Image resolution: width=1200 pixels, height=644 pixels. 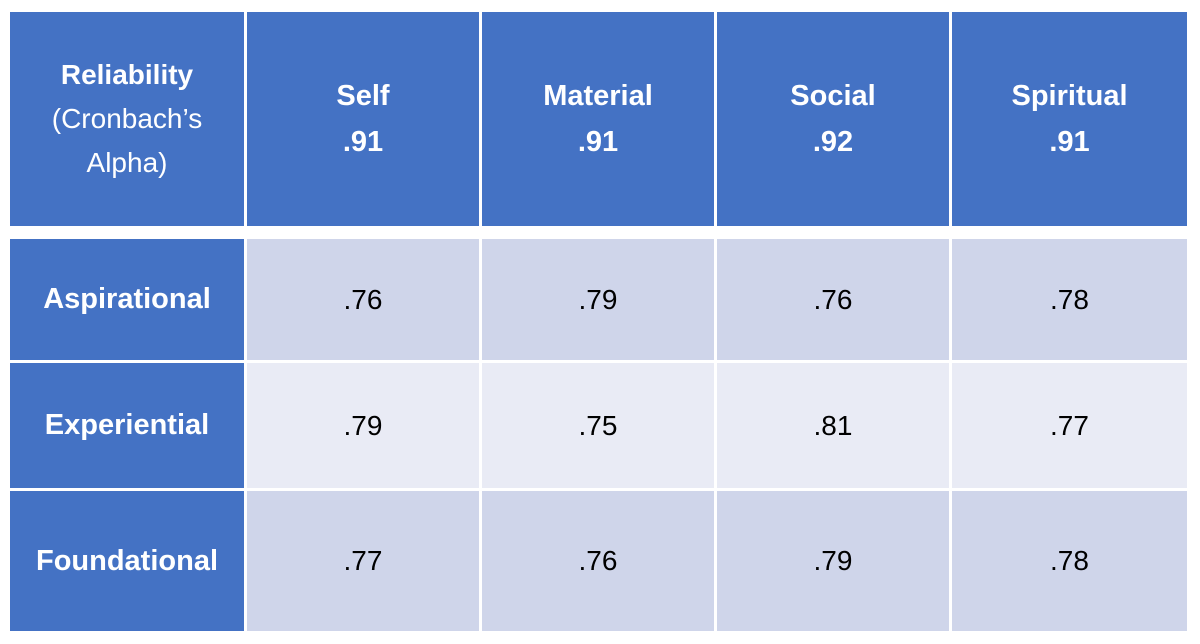 I want to click on corner-header-line: Alpha), so click(x=127, y=162).